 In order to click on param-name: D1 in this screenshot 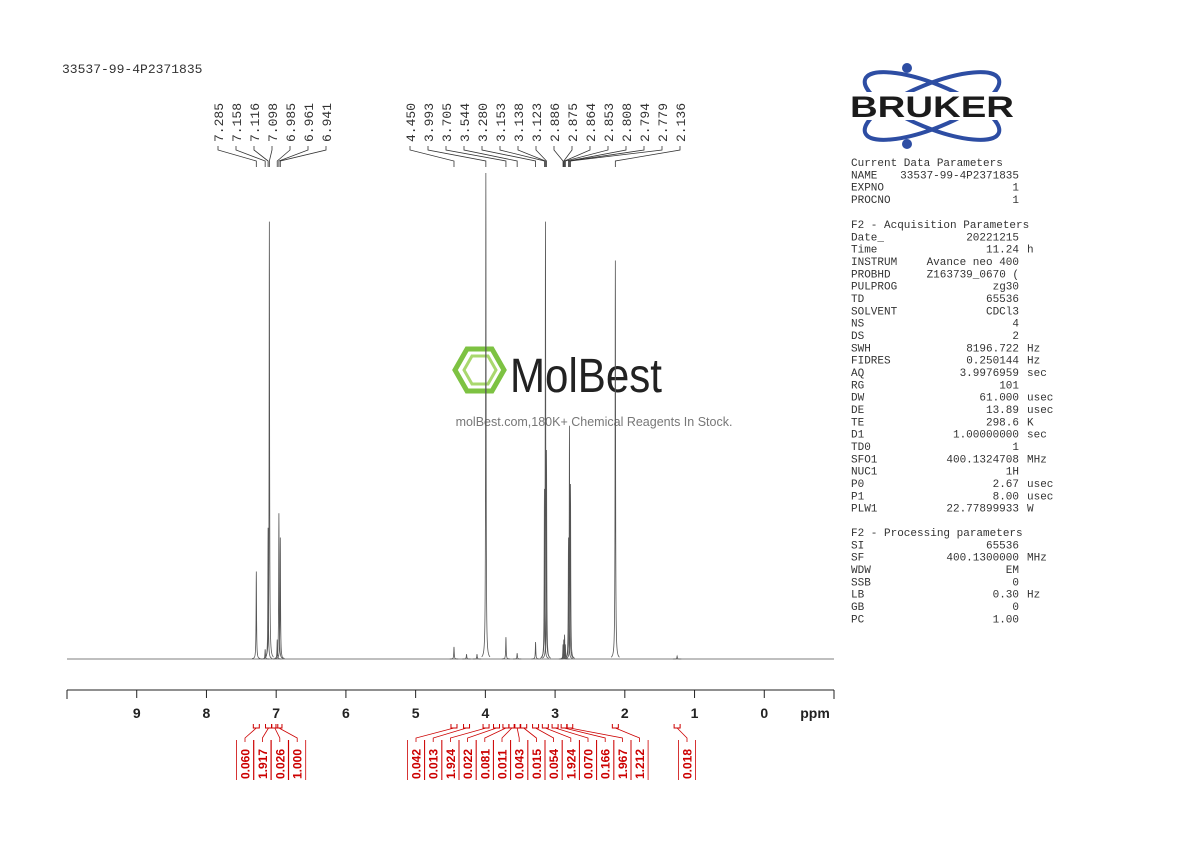, I will do `click(858, 436)`.